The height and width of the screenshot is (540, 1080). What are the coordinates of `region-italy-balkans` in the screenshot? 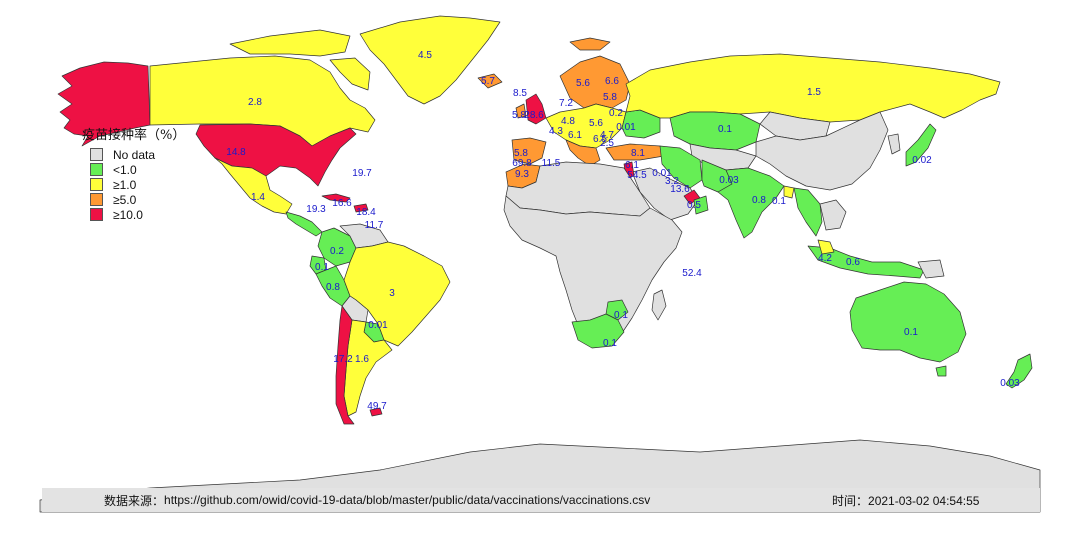 It's located at (583, 153).